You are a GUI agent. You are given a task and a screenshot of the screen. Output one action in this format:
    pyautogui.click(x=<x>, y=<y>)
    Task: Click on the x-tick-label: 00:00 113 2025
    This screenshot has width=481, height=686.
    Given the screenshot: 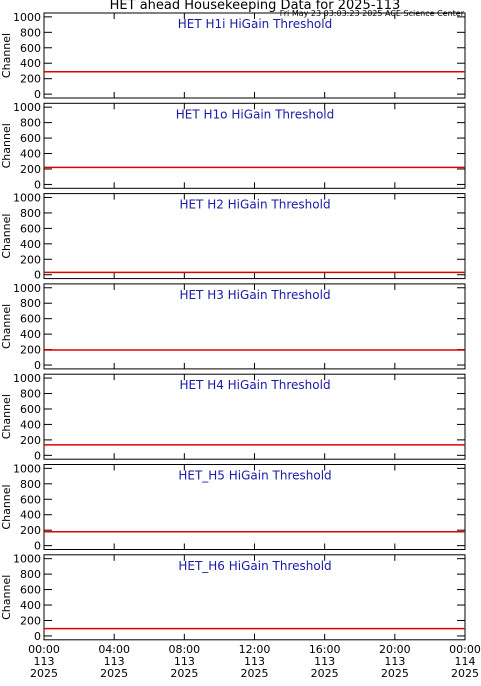 What is the action you would take?
    pyautogui.click(x=44, y=661)
    